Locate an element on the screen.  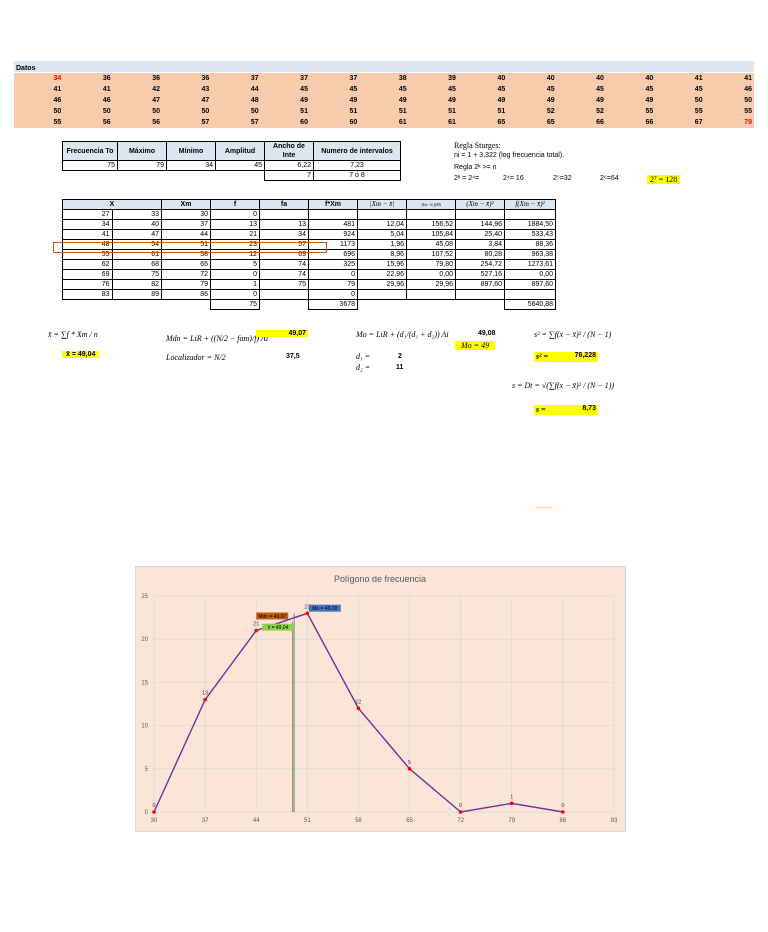
freq-cell: 79,80 is located at coordinates (431, 264).